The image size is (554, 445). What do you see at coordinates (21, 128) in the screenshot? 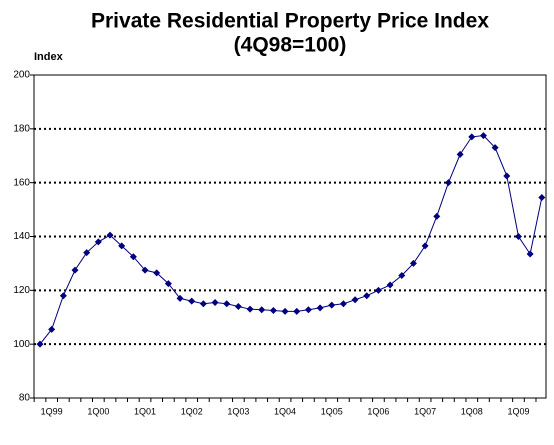
I see `y-tick-label: 180` at bounding box center [21, 128].